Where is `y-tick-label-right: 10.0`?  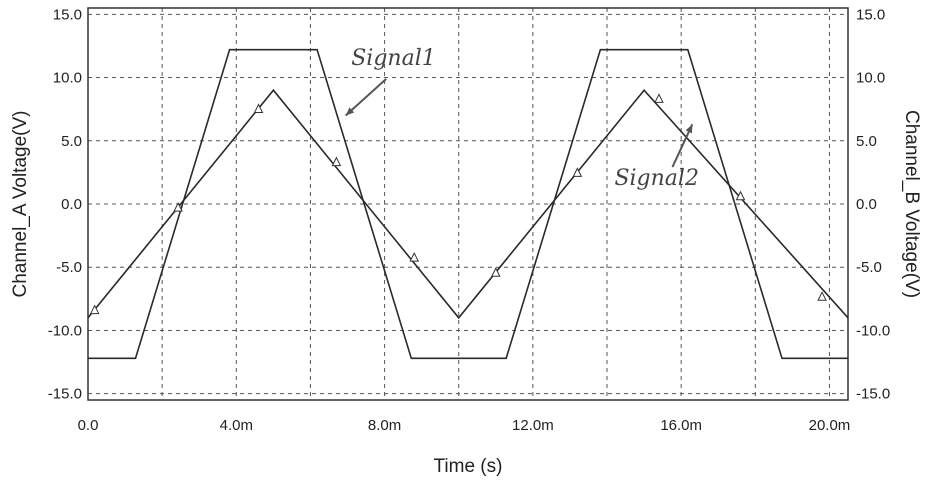 y-tick-label-right: 10.0 is located at coordinates (870, 78).